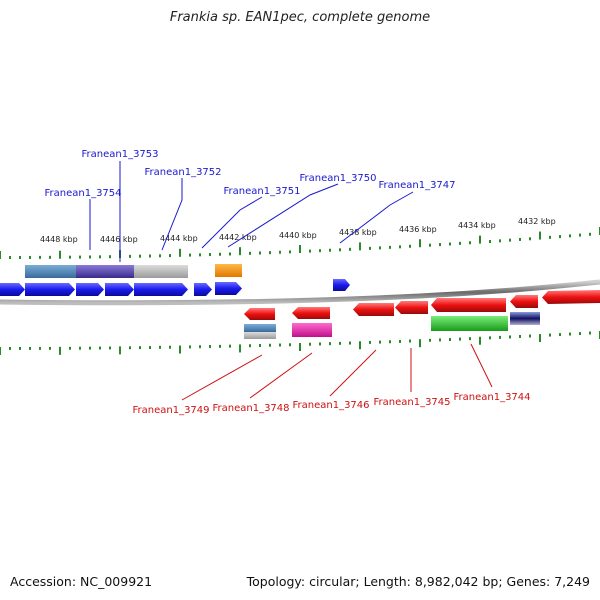 The width and height of the screenshot is (600, 600). What do you see at coordinates (228, 270) in the screenshot?
I see `annotation-bar-orange` at bounding box center [228, 270].